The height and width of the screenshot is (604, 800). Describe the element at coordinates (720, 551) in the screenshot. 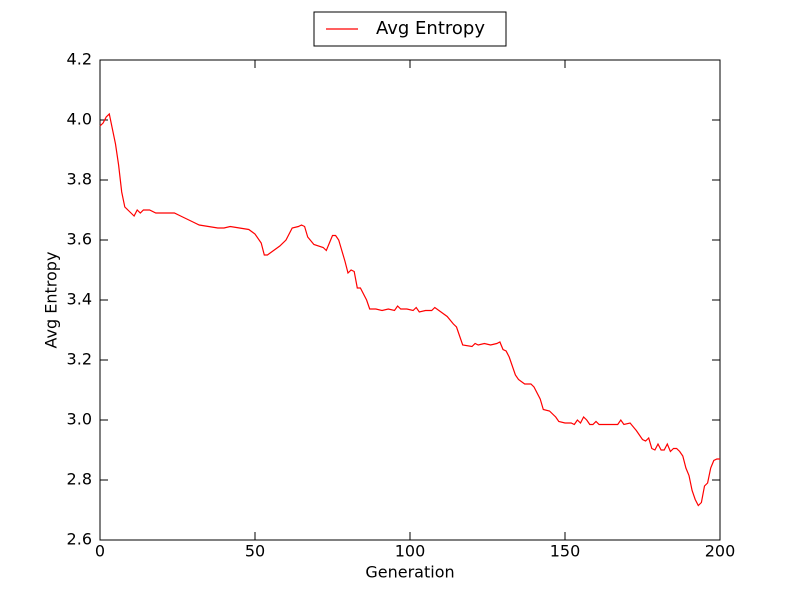

I see `x-tick-label: 200` at that location.